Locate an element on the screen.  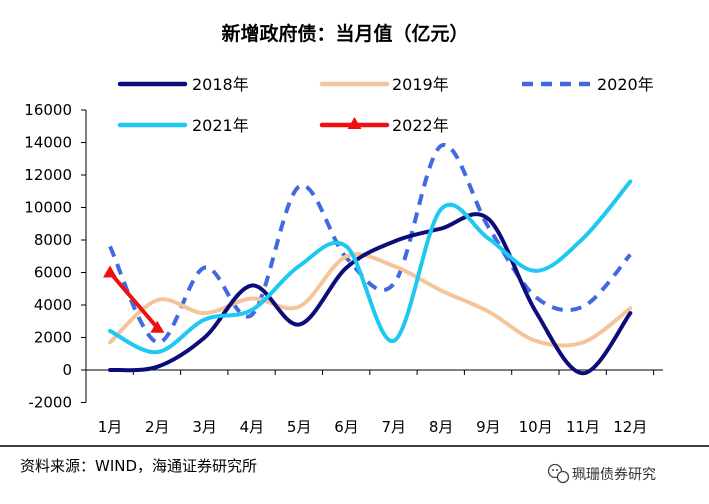
y-tick-label: -2000 is located at coordinates (50, 403).